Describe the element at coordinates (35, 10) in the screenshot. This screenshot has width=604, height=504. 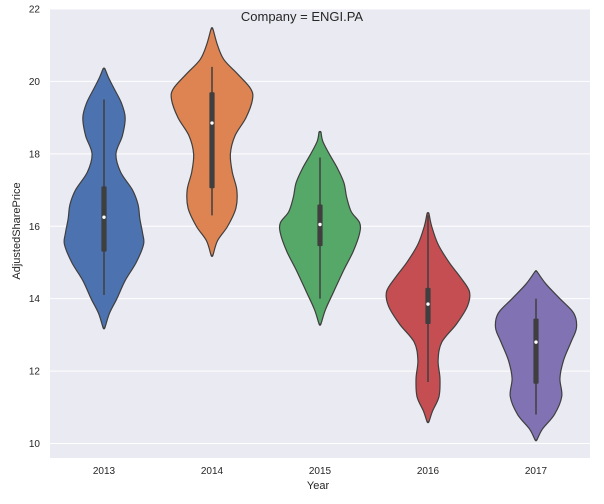
I see `y-tick-label: 22` at that location.